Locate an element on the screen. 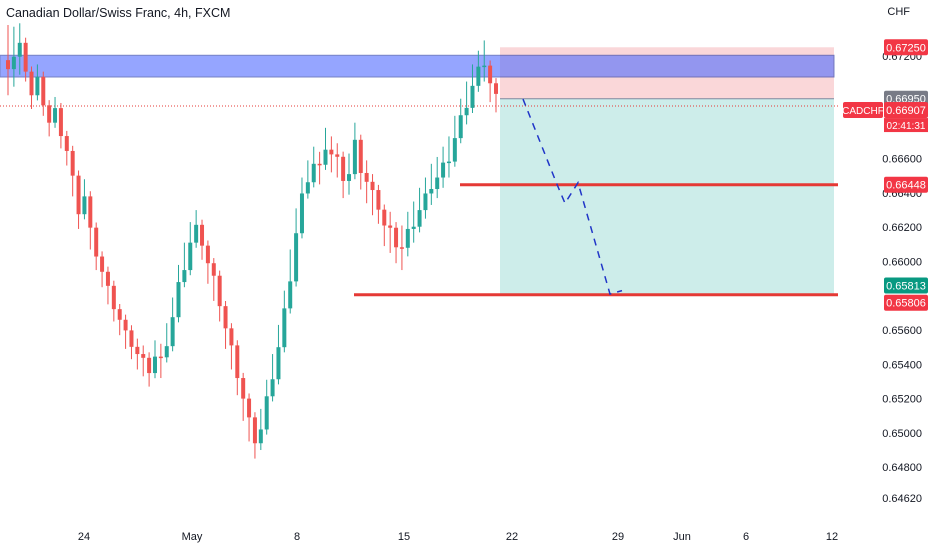 This screenshot has width=932, height=550. y-tick-label: 0.65200 is located at coordinates (902, 400).